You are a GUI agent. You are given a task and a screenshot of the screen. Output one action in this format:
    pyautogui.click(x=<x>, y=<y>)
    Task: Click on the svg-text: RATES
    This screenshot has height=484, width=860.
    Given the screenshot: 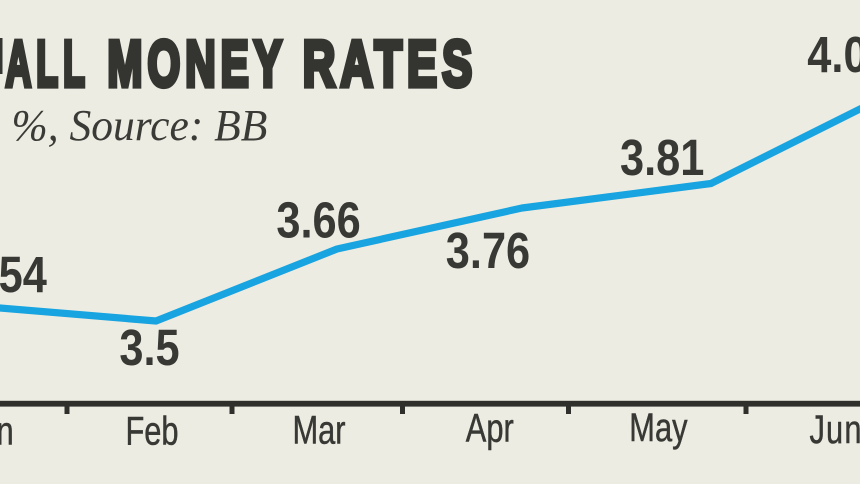 What is the action you would take?
    pyautogui.click(x=390, y=63)
    